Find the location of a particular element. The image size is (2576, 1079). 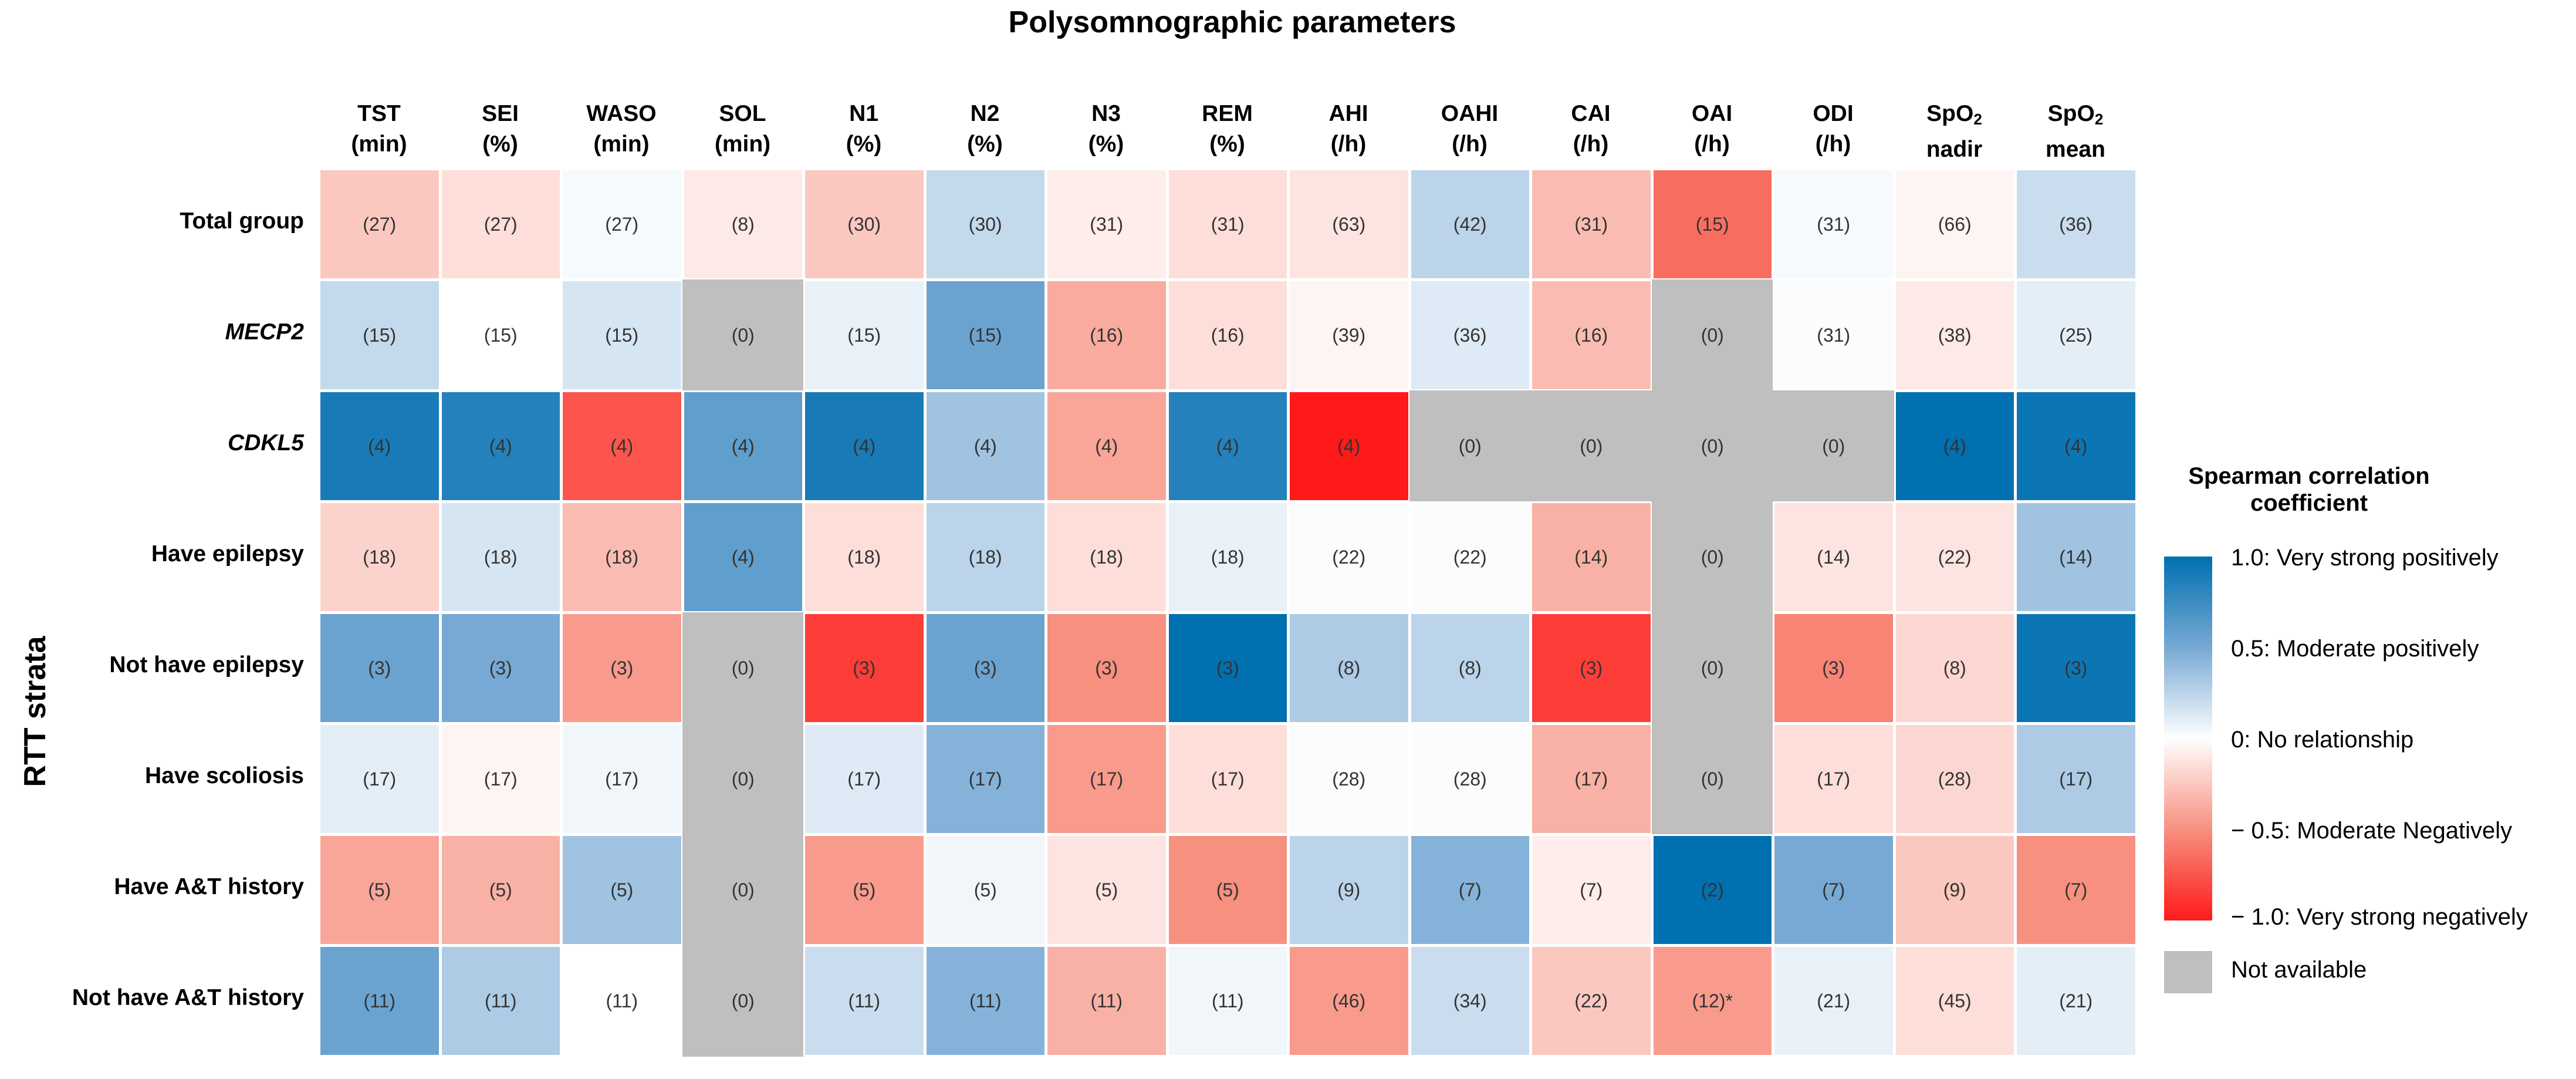

column-header-ahi-h: AHI (/h) is located at coordinates (1348, 129).